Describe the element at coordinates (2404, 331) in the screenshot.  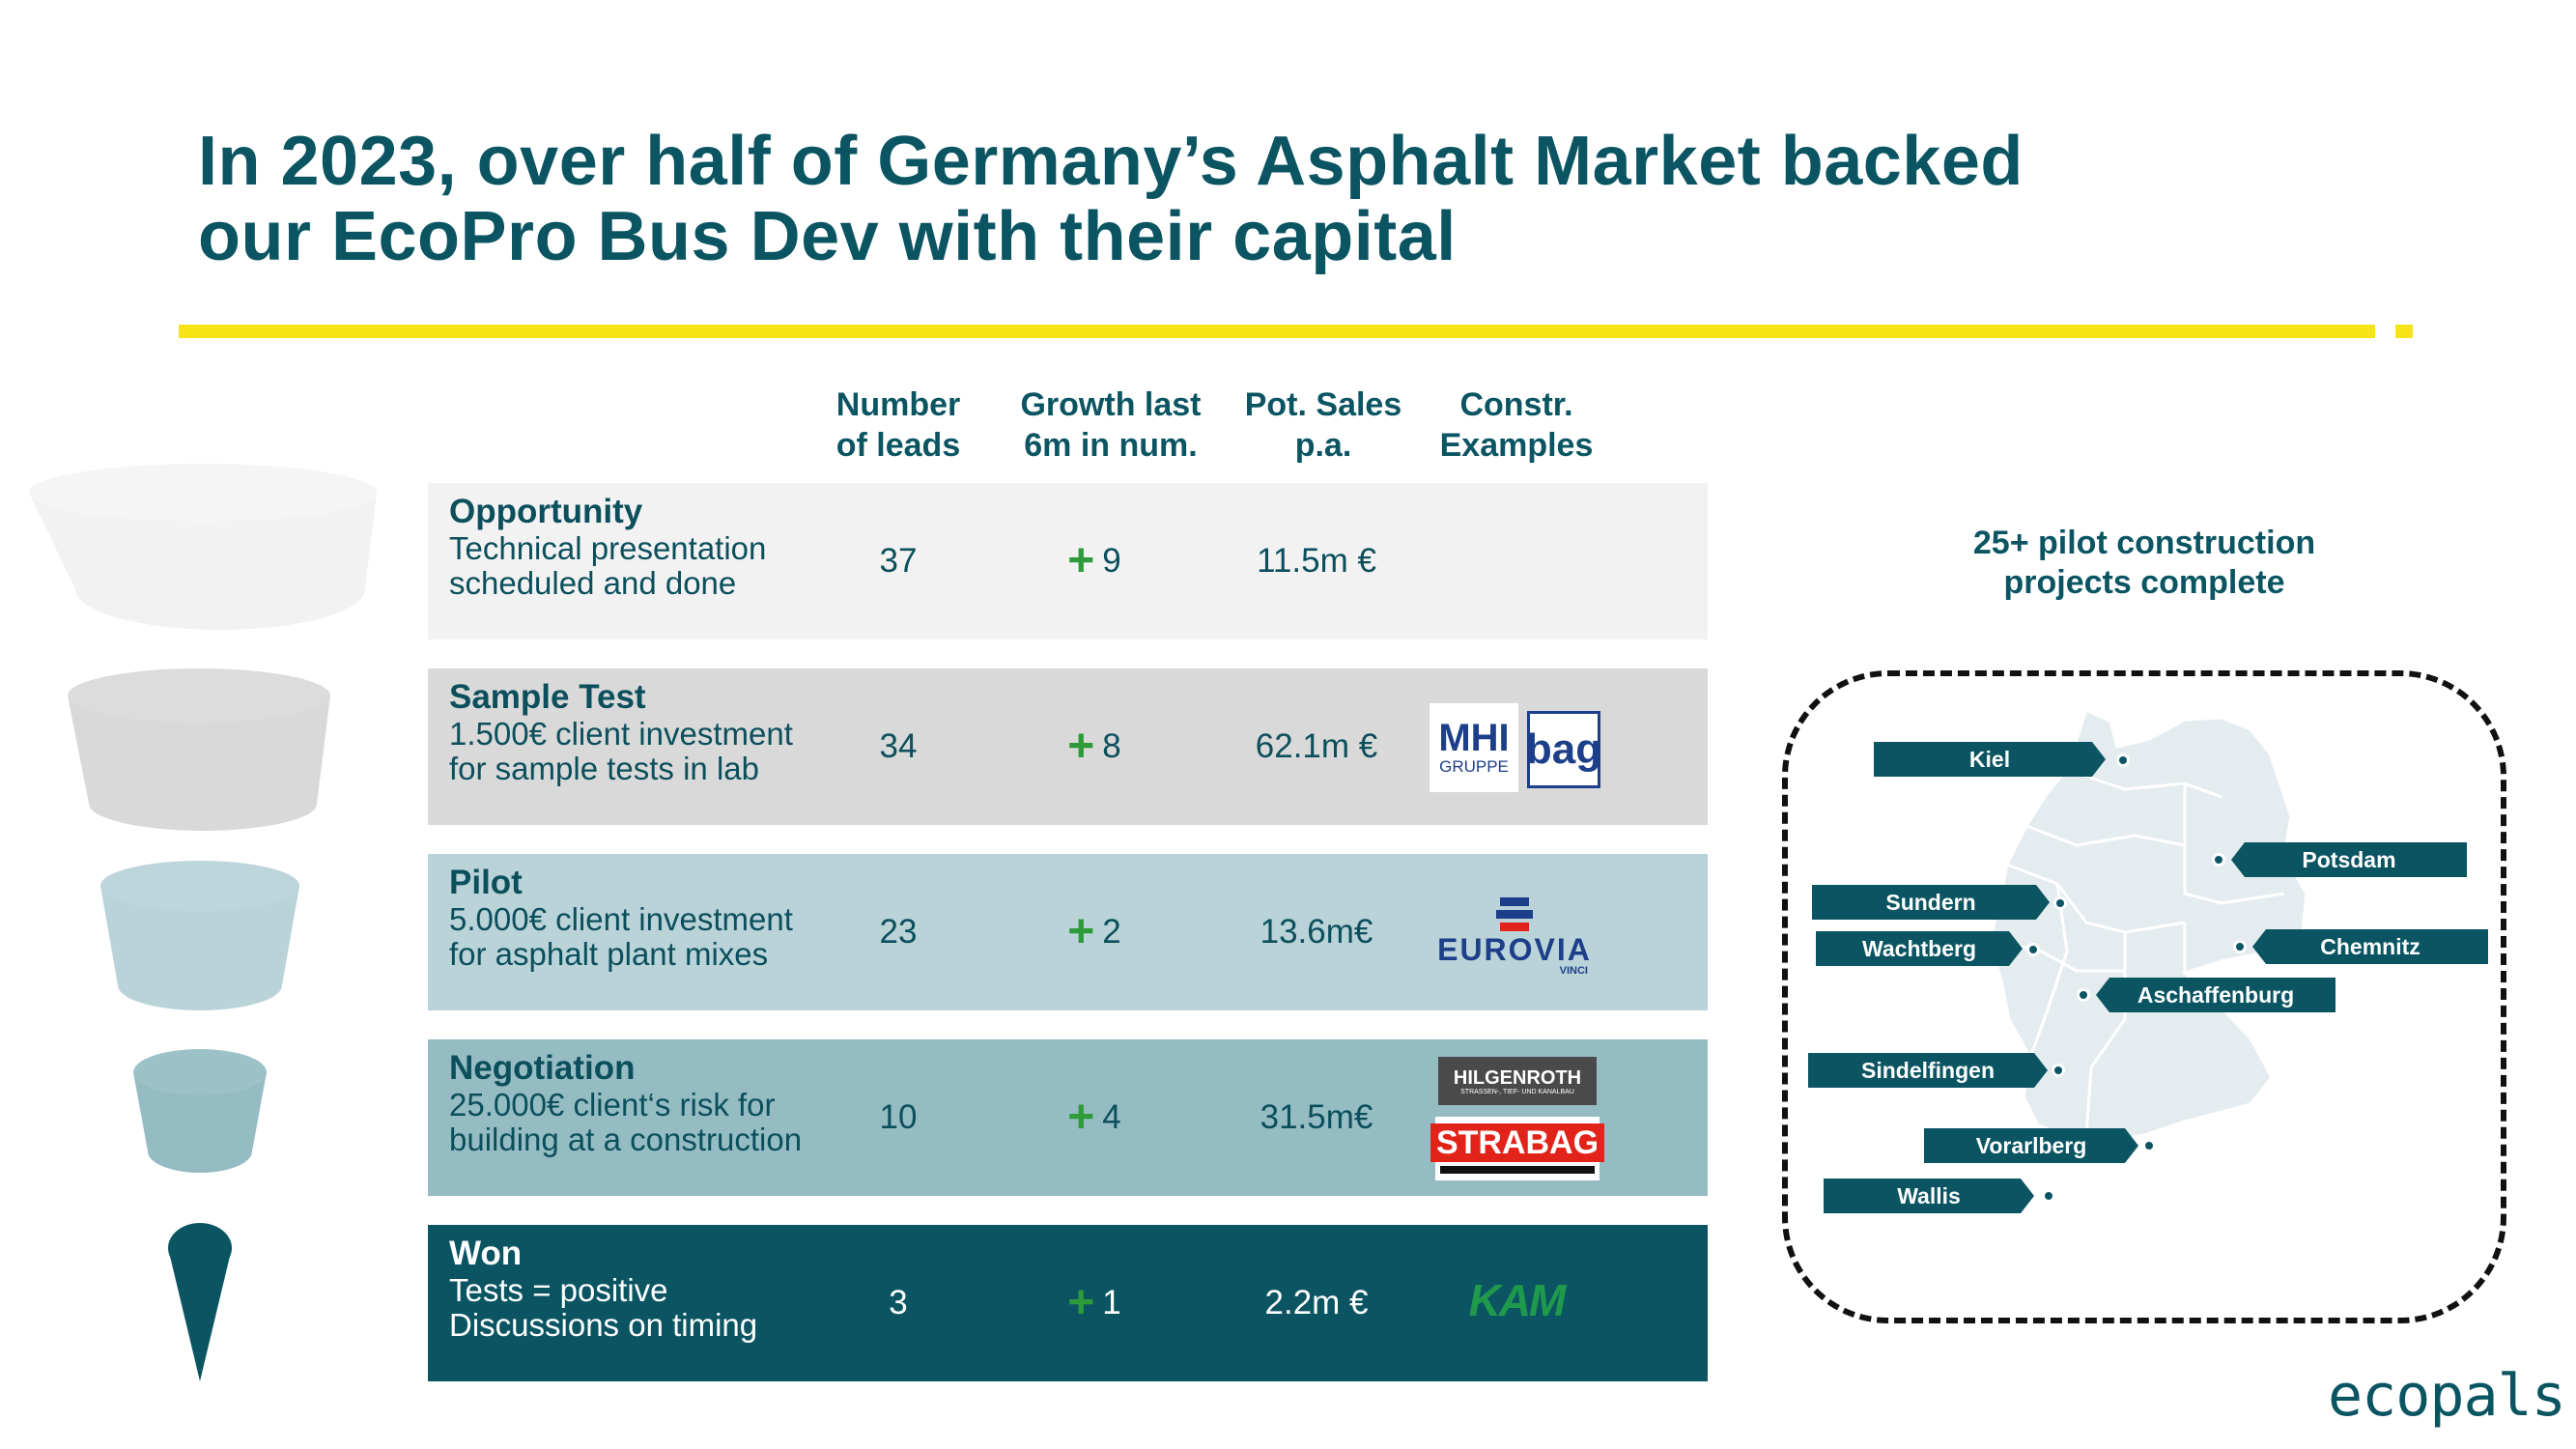
I see `title-underline-end` at that location.